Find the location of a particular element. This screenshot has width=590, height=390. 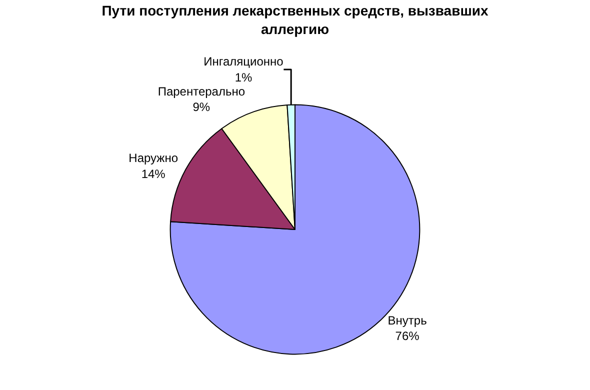

data-label: 9% is located at coordinates (201, 107).